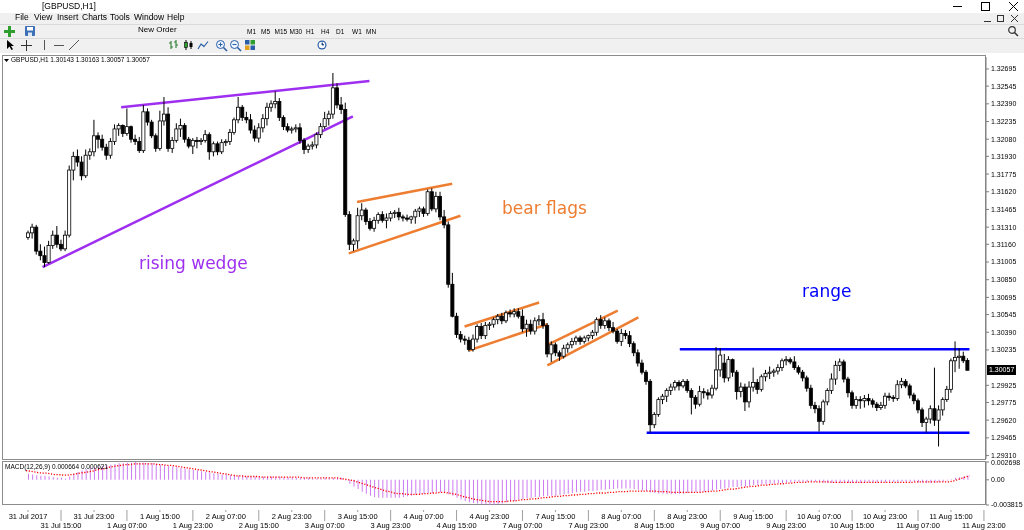  I want to click on text: Insert, so click(68, 17).